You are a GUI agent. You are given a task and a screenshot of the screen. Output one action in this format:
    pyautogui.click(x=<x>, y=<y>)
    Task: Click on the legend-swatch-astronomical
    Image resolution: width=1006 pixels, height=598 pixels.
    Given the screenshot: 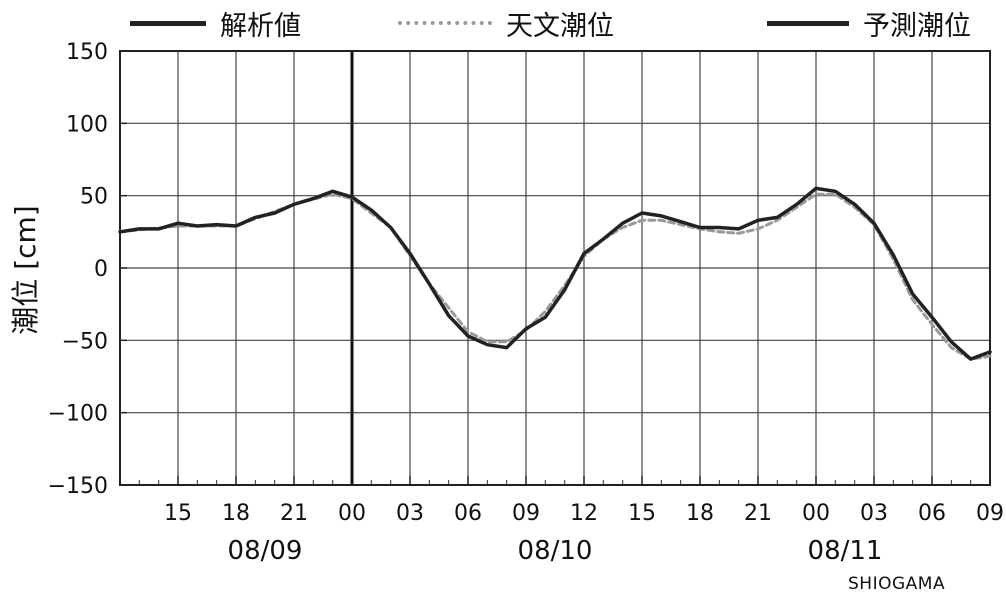 What is the action you would take?
    pyautogui.click(x=445, y=23)
    